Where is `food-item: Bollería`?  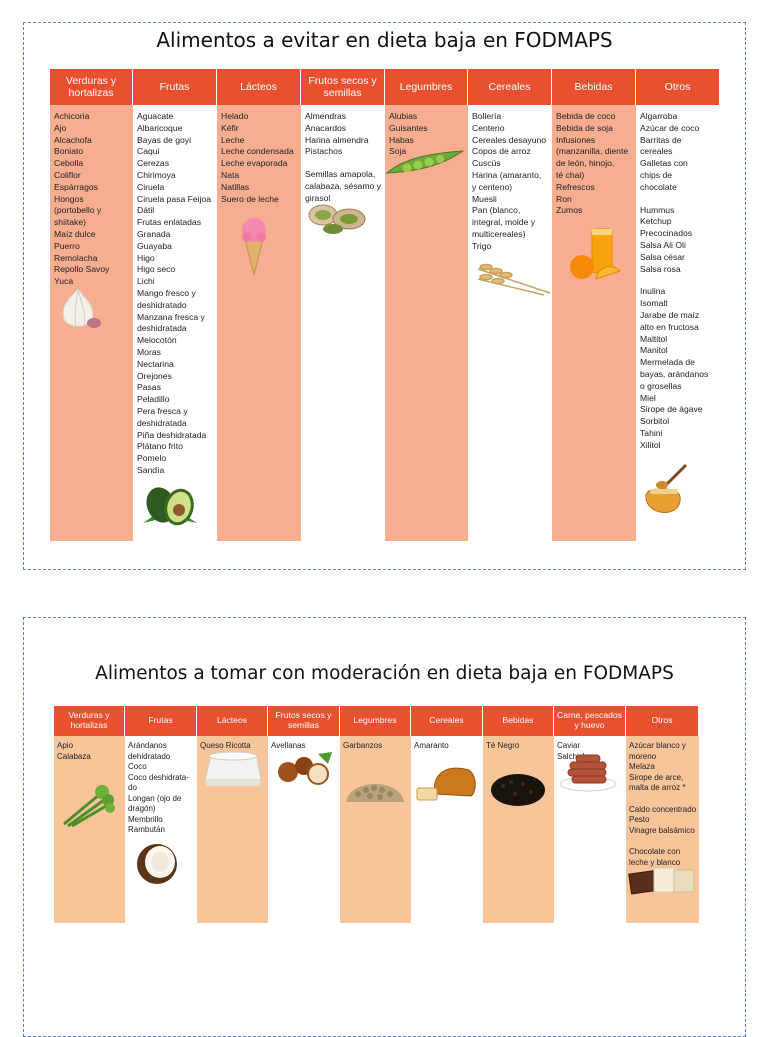
food-item: Bollería is located at coordinates (487, 116).